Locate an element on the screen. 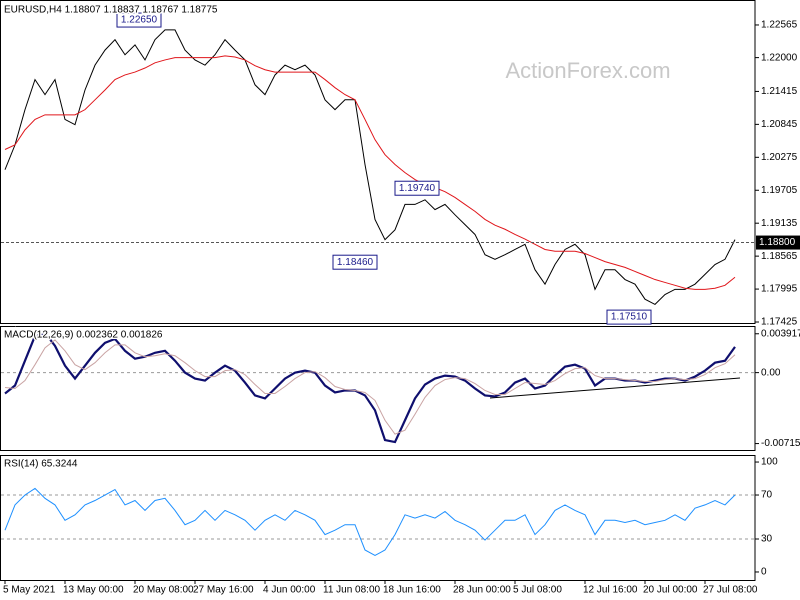 The width and height of the screenshot is (800, 600). y-tick-label: 0.003917 is located at coordinates (780, 333).